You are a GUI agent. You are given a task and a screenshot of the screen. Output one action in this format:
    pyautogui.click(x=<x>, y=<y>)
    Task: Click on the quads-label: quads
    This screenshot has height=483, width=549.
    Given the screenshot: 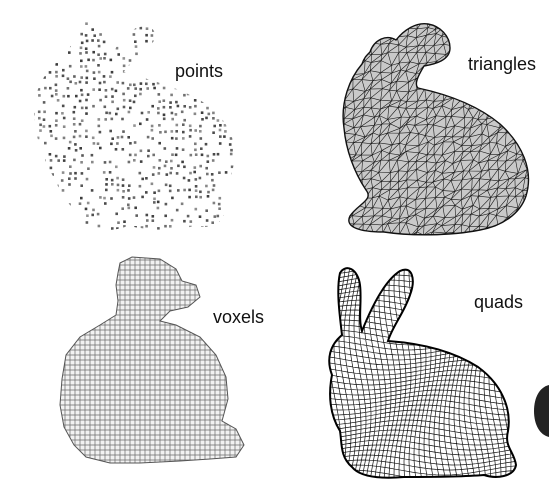 What is the action you would take?
    pyautogui.click(x=499, y=302)
    